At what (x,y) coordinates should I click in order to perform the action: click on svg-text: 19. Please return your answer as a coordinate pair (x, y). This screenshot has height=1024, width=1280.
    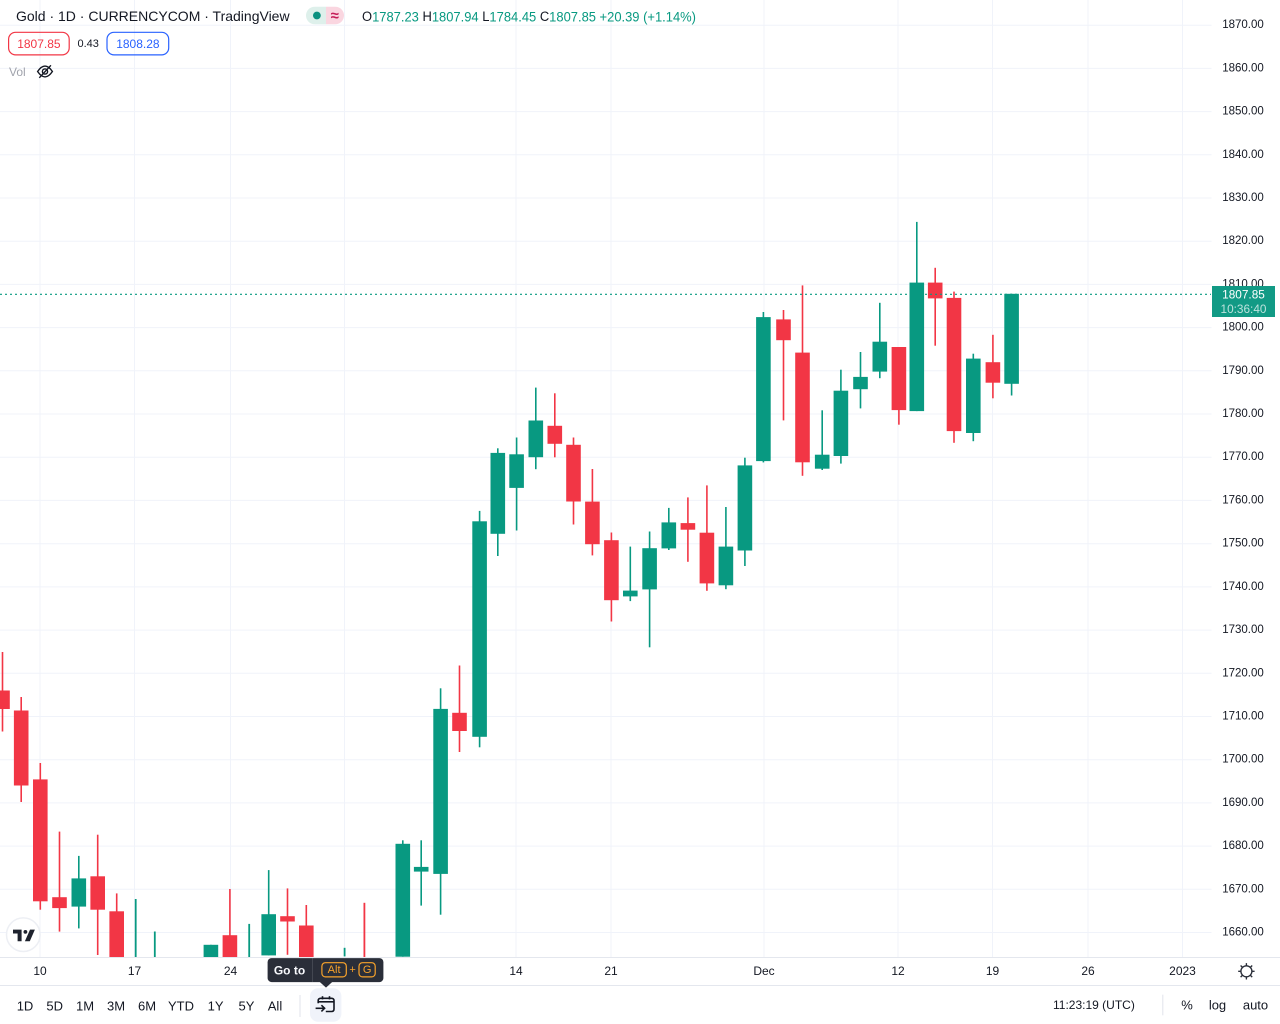
    Looking at the image, I should click on (993, 971).